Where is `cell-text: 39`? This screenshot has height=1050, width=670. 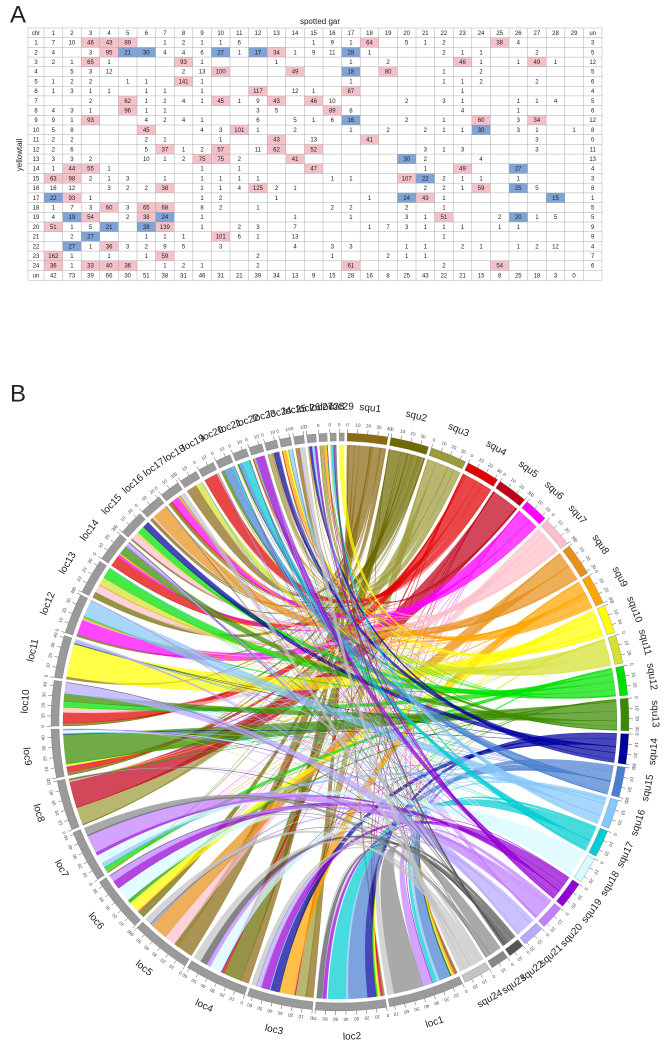 cell-text: 39 is located at coordinates (258, 276).